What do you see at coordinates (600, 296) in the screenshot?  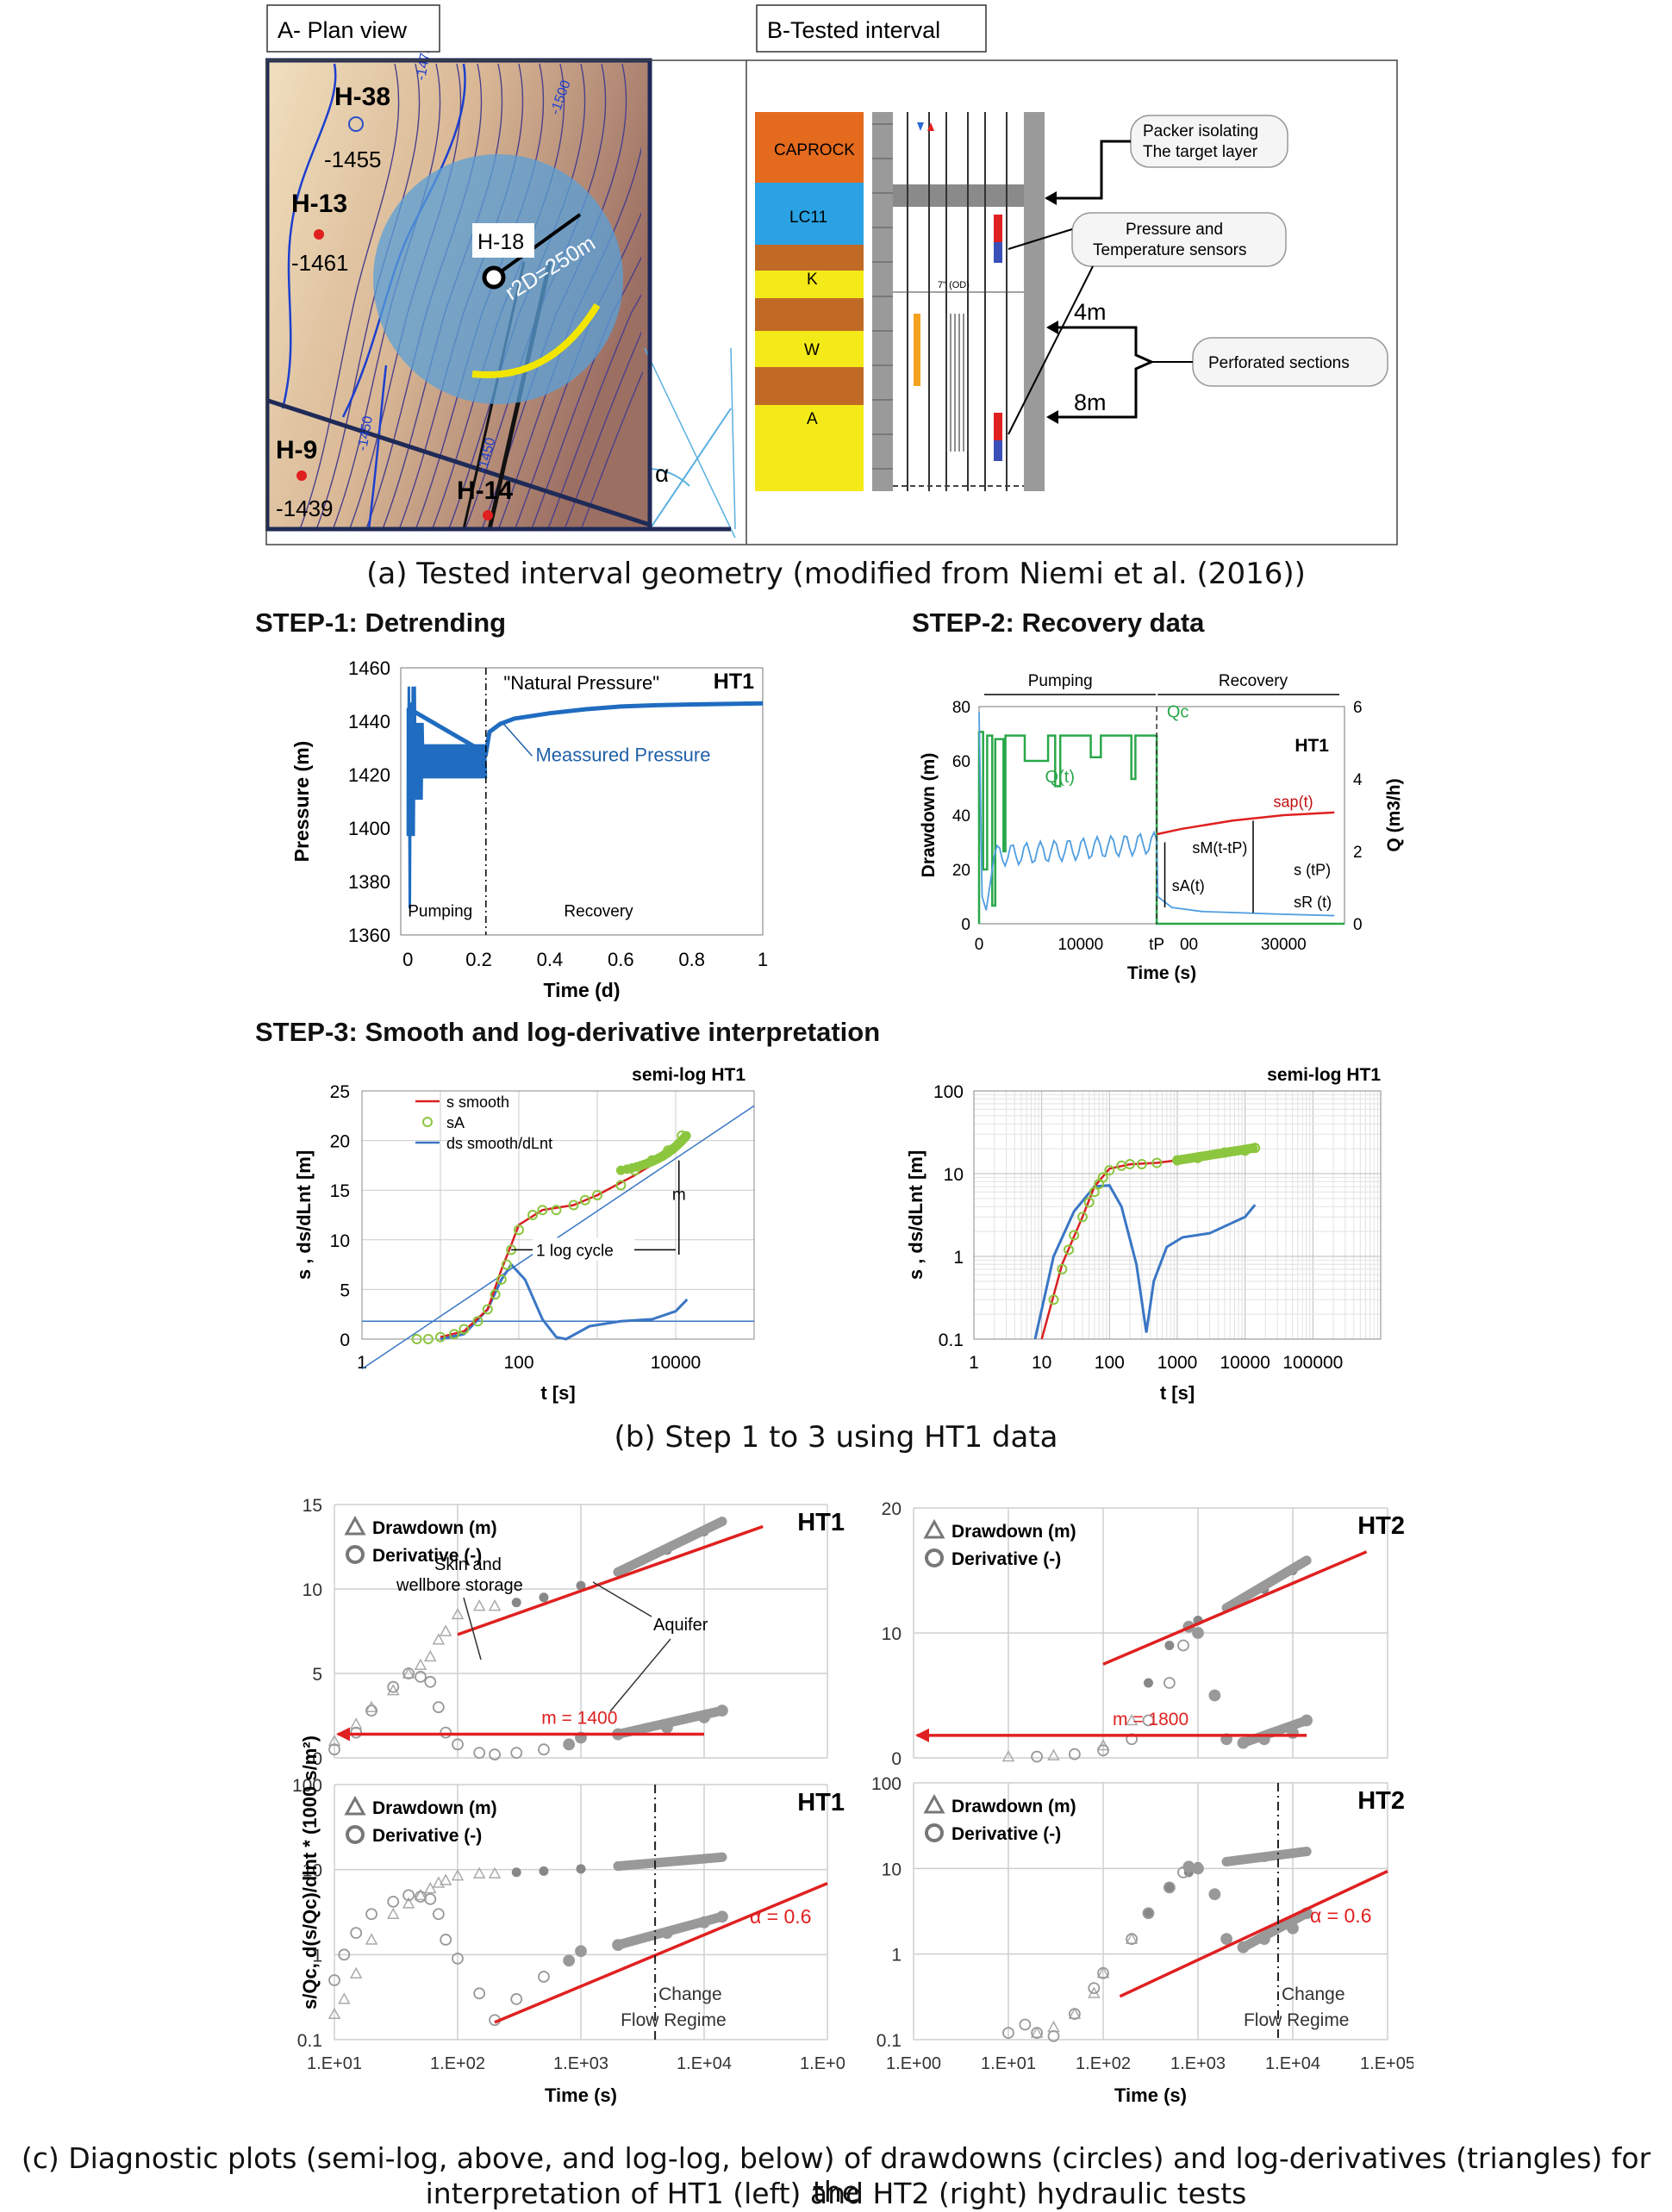 I see `contour-line` at bounding box center [600, 296].